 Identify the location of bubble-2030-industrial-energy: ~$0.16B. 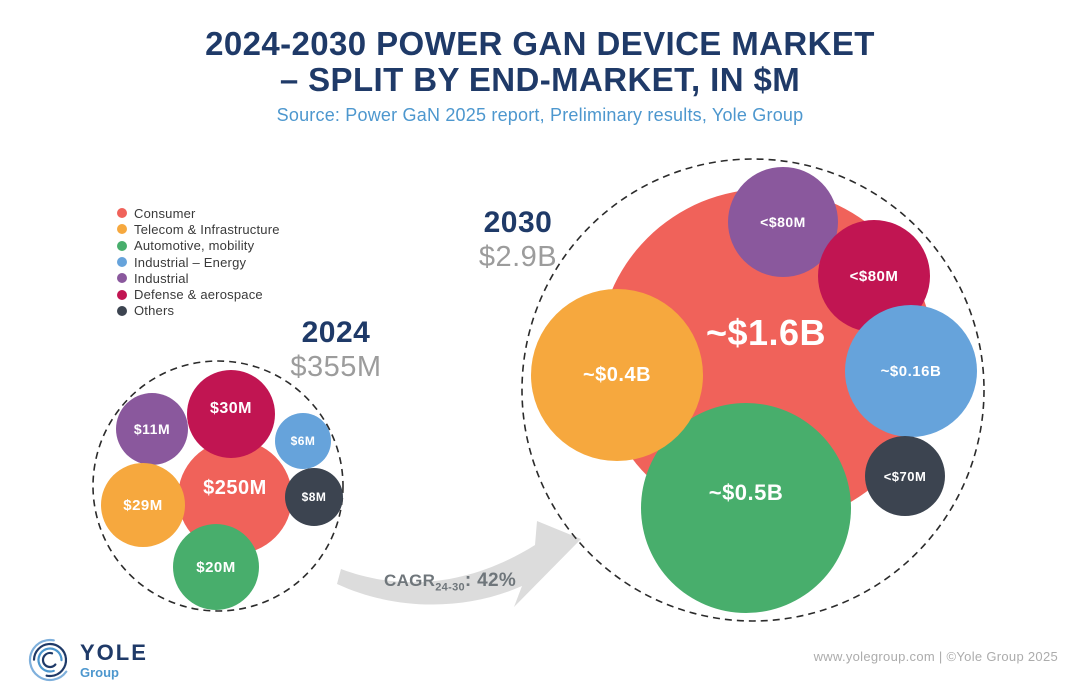
(911, 371).